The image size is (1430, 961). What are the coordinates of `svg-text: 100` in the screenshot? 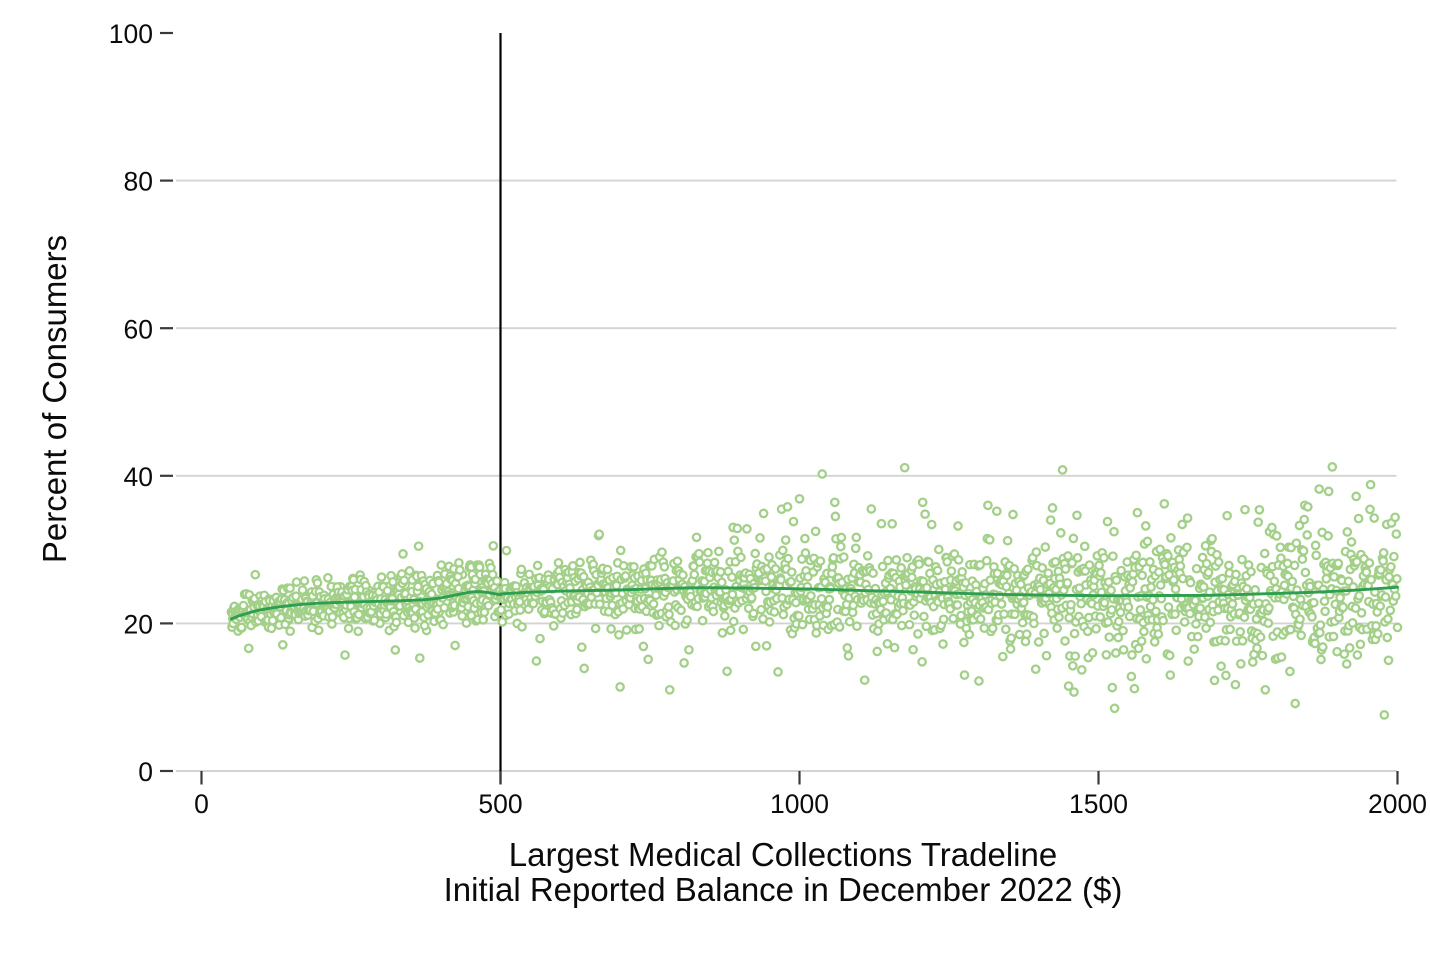 It's located at (131, 34).